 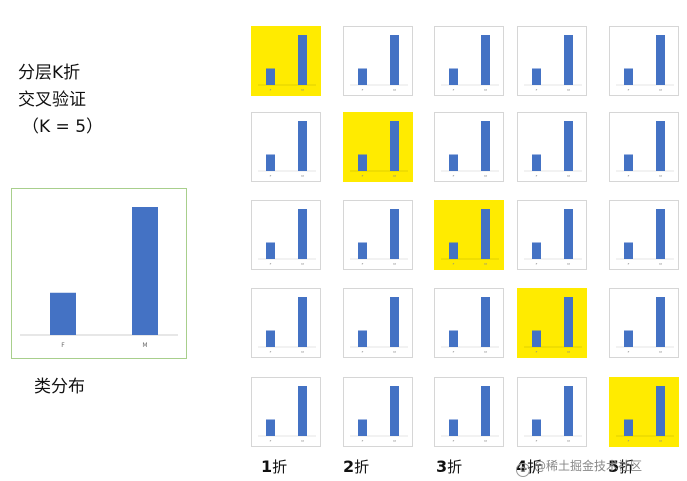 What do you see at coordinates (145, 271) in the screenshot?
I see `bar-M` at bounding box center [145, 271].